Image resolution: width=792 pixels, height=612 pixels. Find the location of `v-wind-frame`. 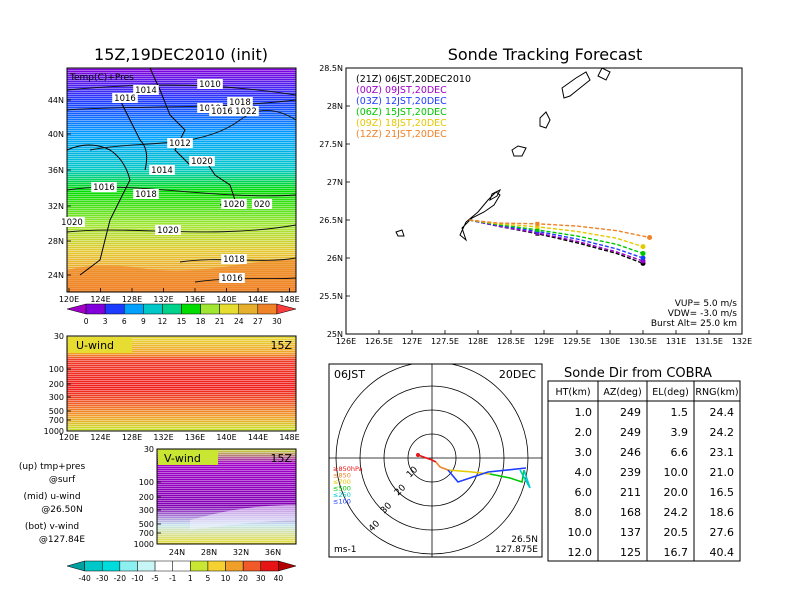

v-wind-frame is located at coordinates (226, 496).